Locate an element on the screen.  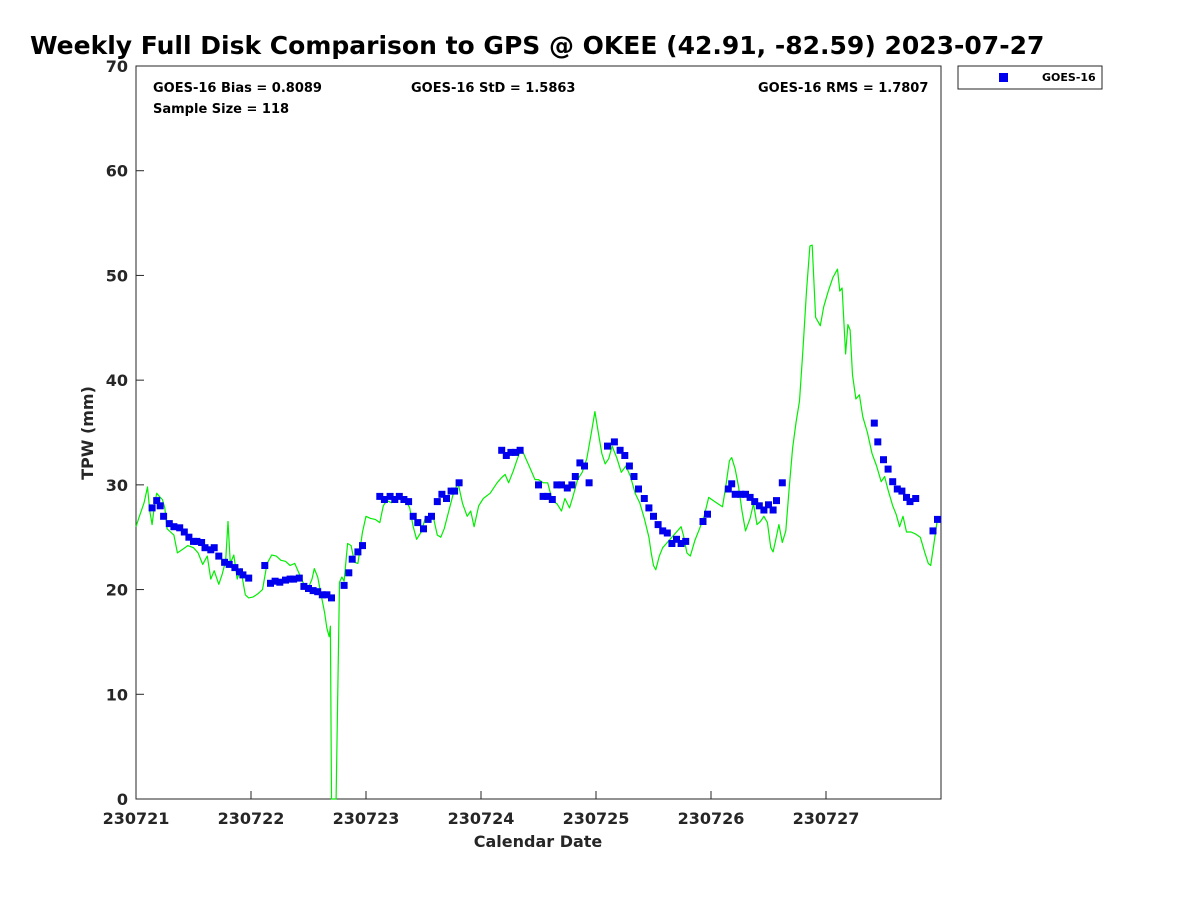
x-tick-label: 230723 is located at coordinates (366, 818).